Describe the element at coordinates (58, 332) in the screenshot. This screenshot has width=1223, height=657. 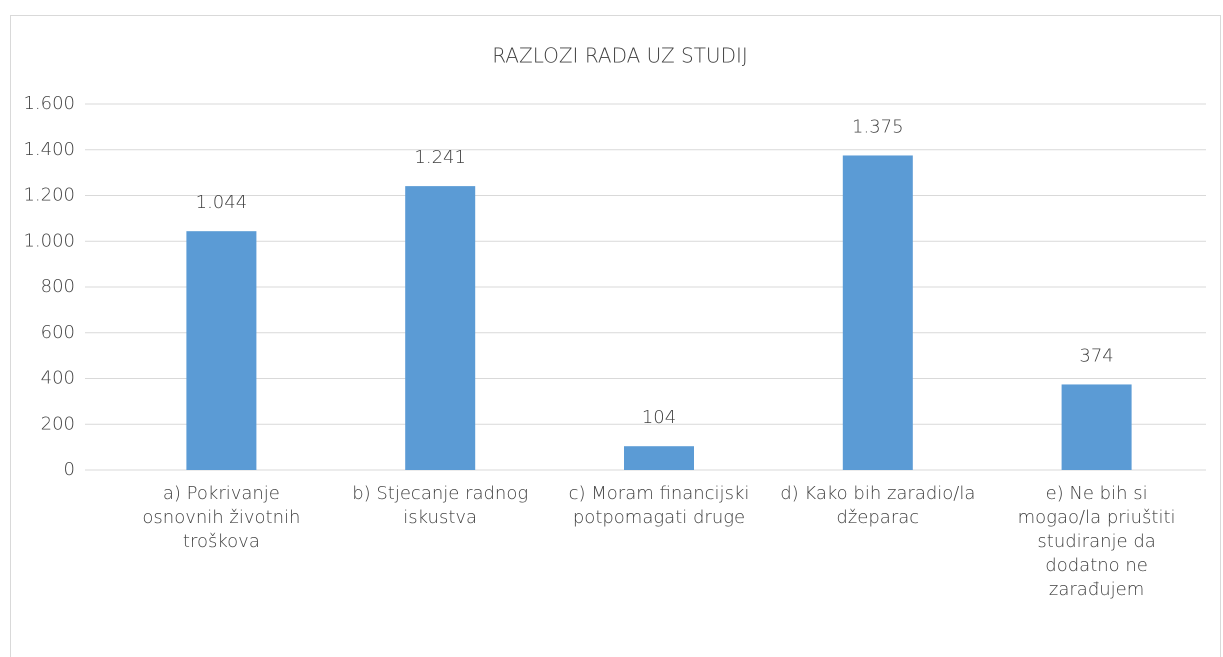
I see `y-tick-label: 600` at that location.